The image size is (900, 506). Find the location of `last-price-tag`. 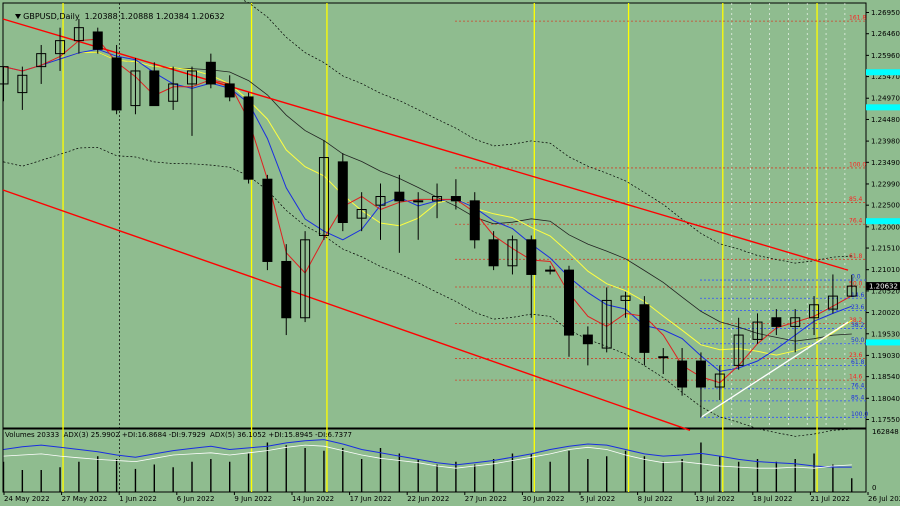

last-price-tag is located at coordinates (883, 286).